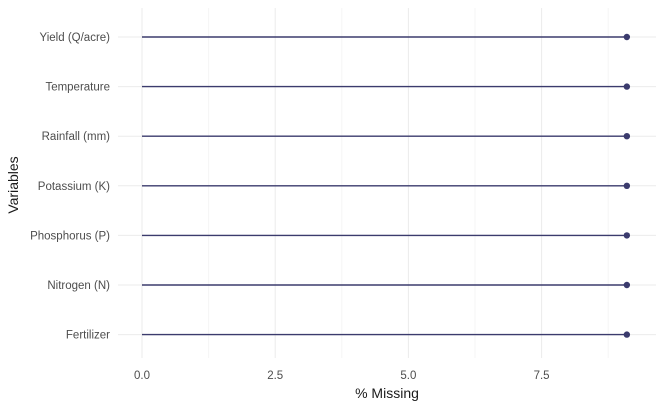 This screenshot has width=663, height=409. What do you see at coordinates (76, 137) in the screenshot?
I see `y-tick-label: Rainfall (mm)` at bounding box center [76, 137].